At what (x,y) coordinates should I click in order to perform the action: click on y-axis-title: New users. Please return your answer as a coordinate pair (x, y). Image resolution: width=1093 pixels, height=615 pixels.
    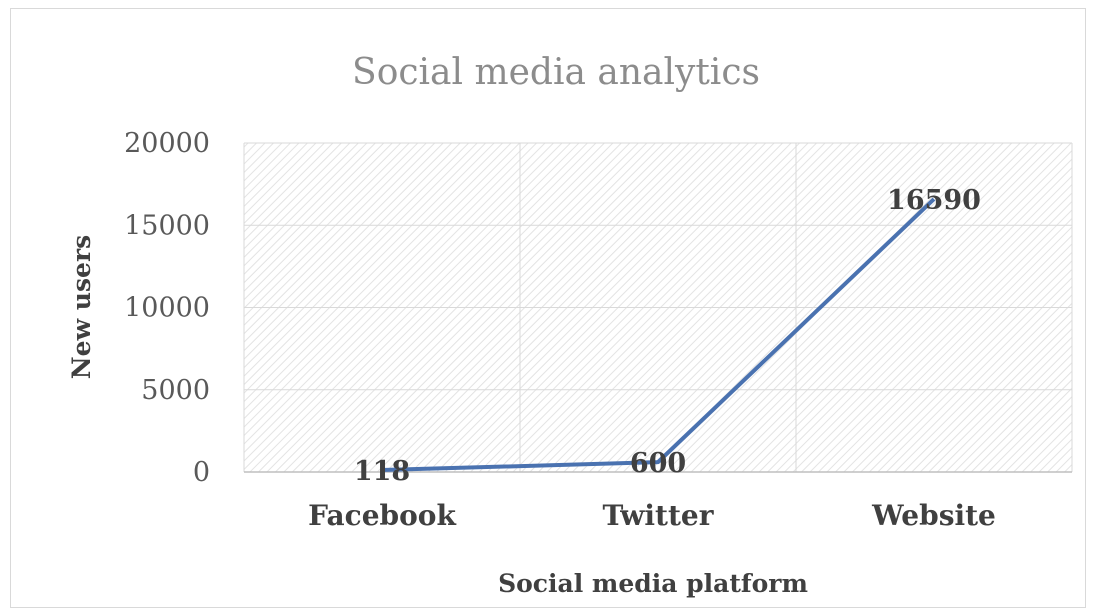
    Looking at the image, I should click on (81, 307).